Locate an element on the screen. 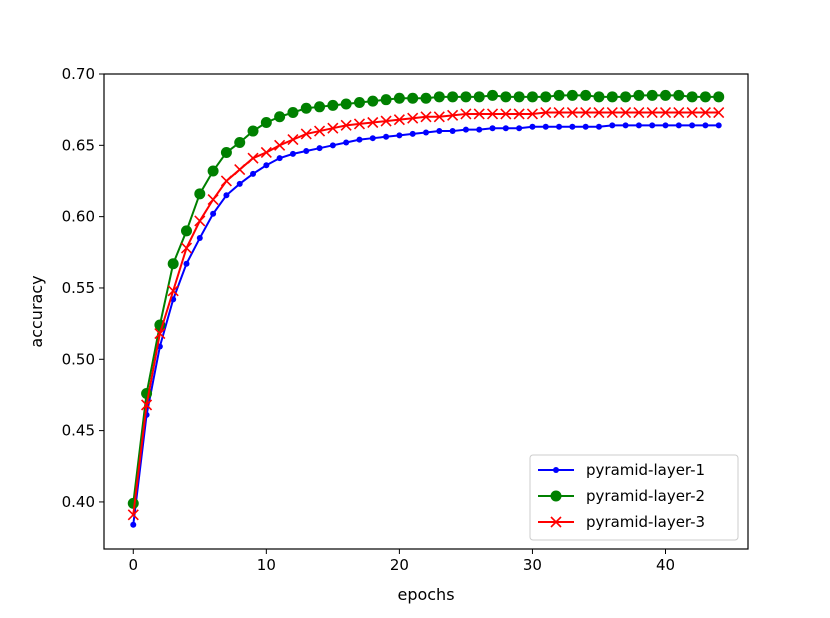 The height and width of the screenshot is (618, 830). y-axis: 0.40 0.45 0.50 0.55 0.60 0.65 0.70 is located at coordinates (83, 288).